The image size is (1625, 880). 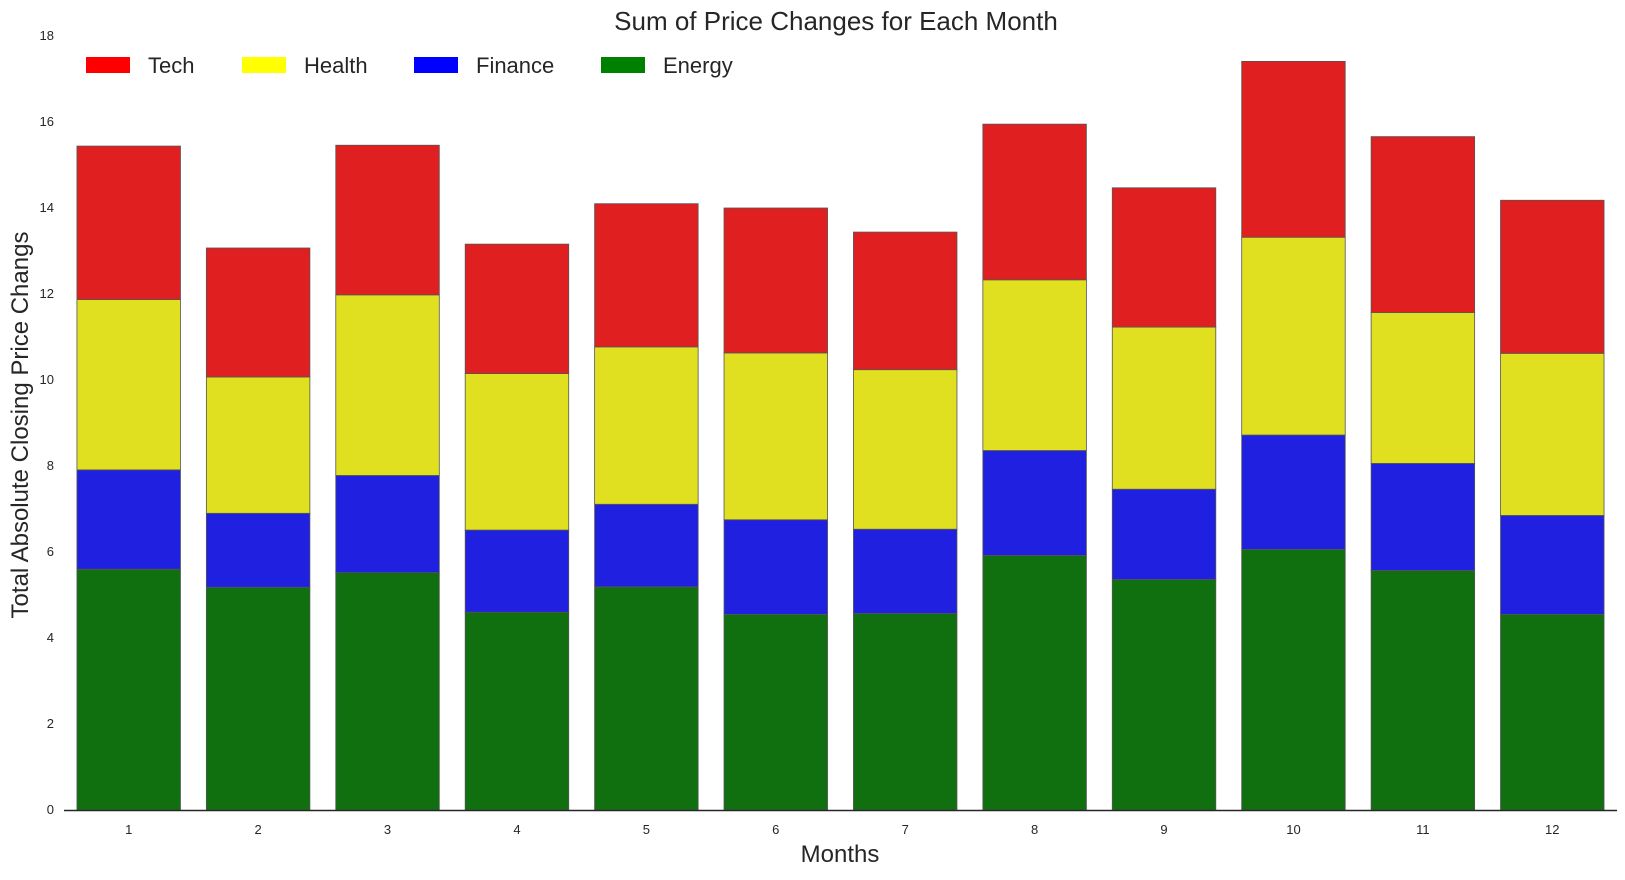 I want to click on legend-item-finance: Finance, so click(x=484, y=65).